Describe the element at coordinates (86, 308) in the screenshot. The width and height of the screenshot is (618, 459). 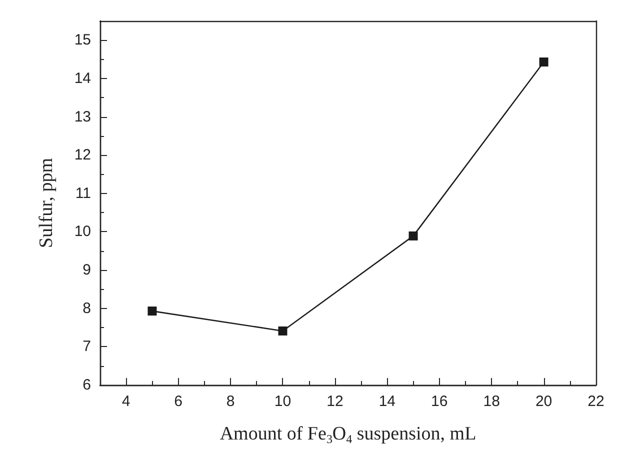
I see `y-tick-label: 8` at that location.